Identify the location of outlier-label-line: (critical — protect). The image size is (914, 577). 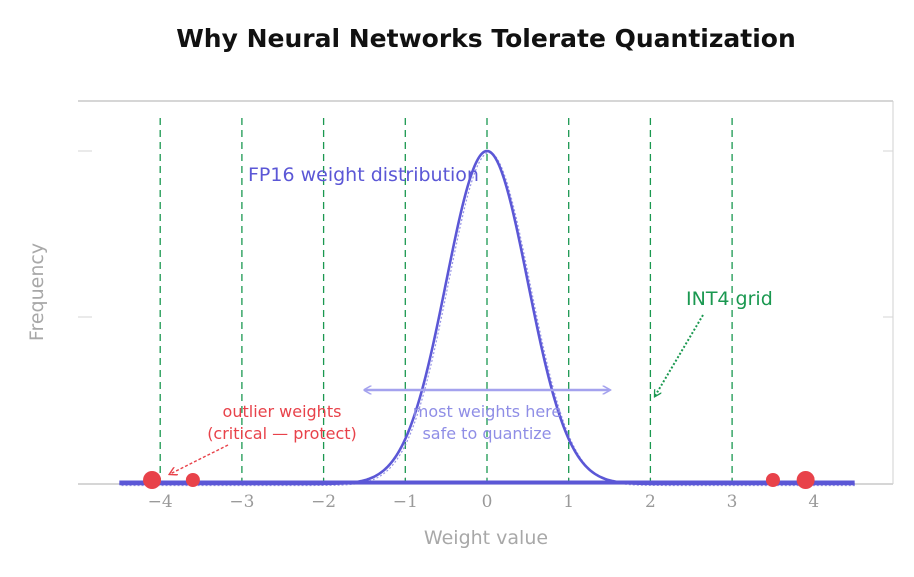
(282, 433).